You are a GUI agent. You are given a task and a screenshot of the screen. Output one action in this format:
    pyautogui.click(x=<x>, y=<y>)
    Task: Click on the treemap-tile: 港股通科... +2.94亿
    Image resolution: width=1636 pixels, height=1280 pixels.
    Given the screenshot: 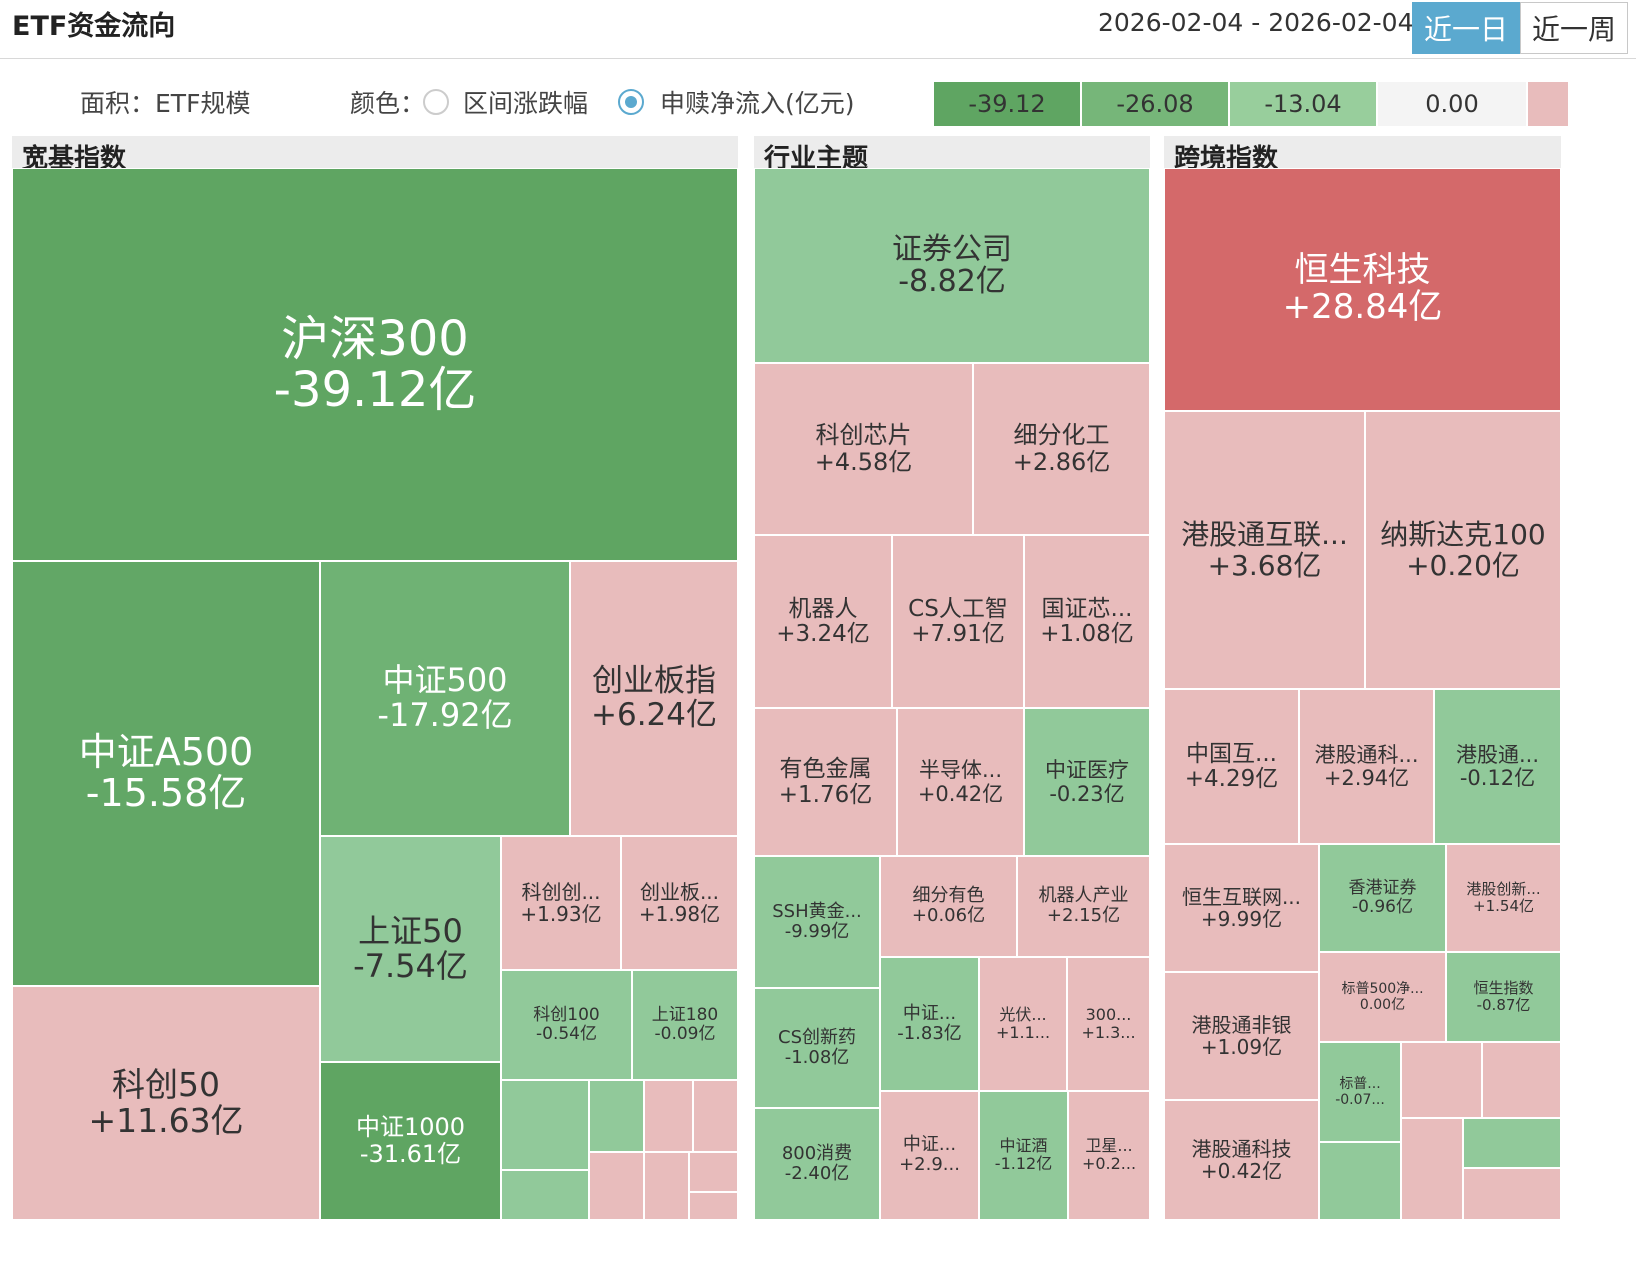 What is the action you would take?
    pyautogui.click(x=1366, y=766)
    